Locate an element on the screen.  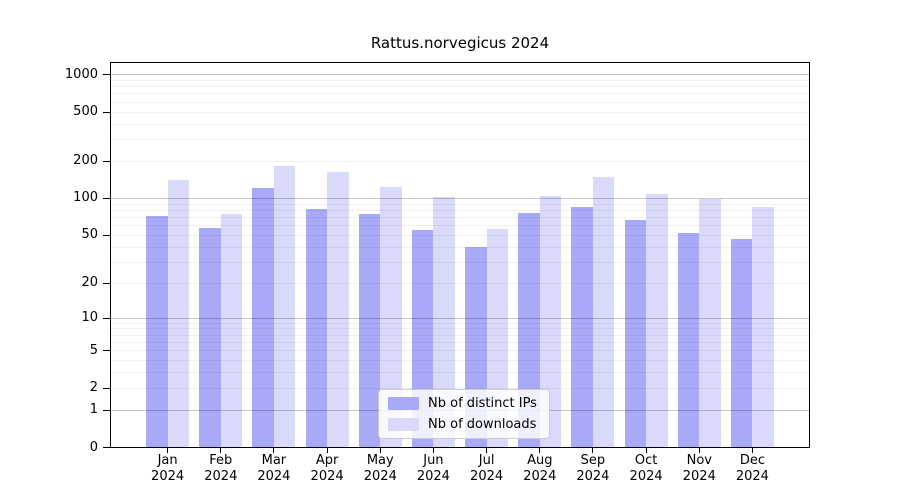
legend-item: Nb of distinct IPs is located at coordinates (462, 403).